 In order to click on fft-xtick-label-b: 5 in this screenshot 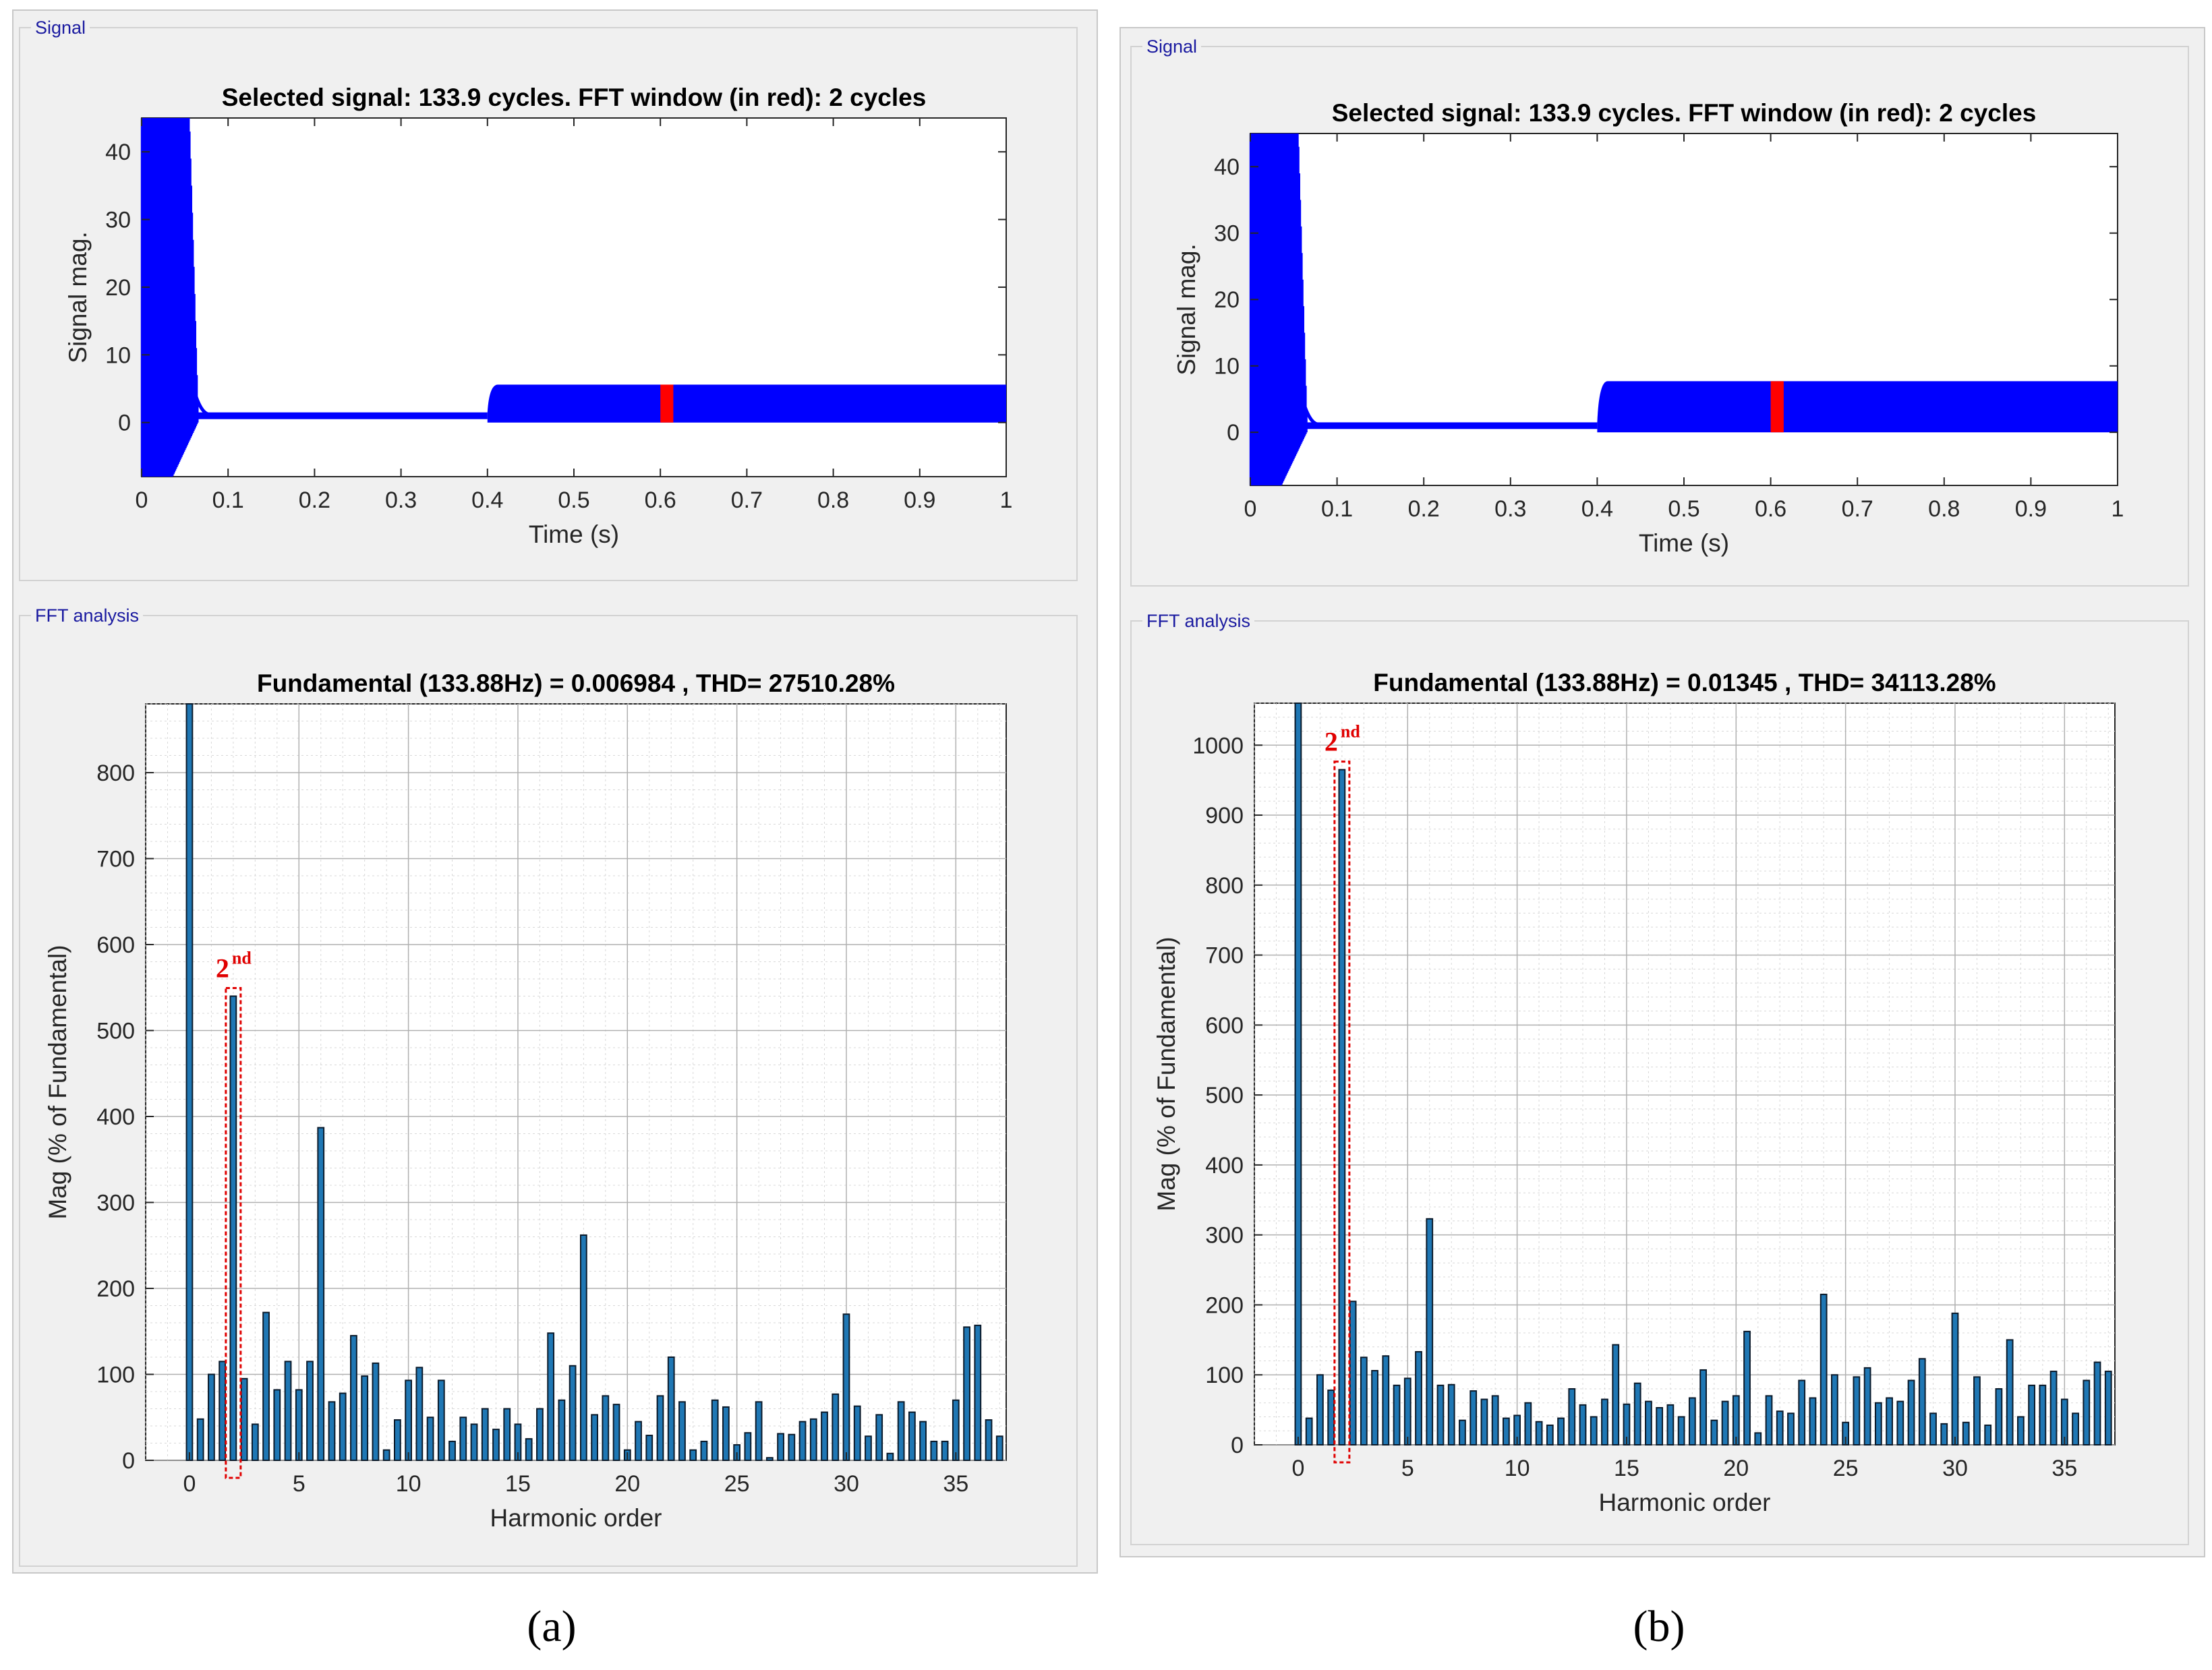, I will do `click(1407, 1468)`.